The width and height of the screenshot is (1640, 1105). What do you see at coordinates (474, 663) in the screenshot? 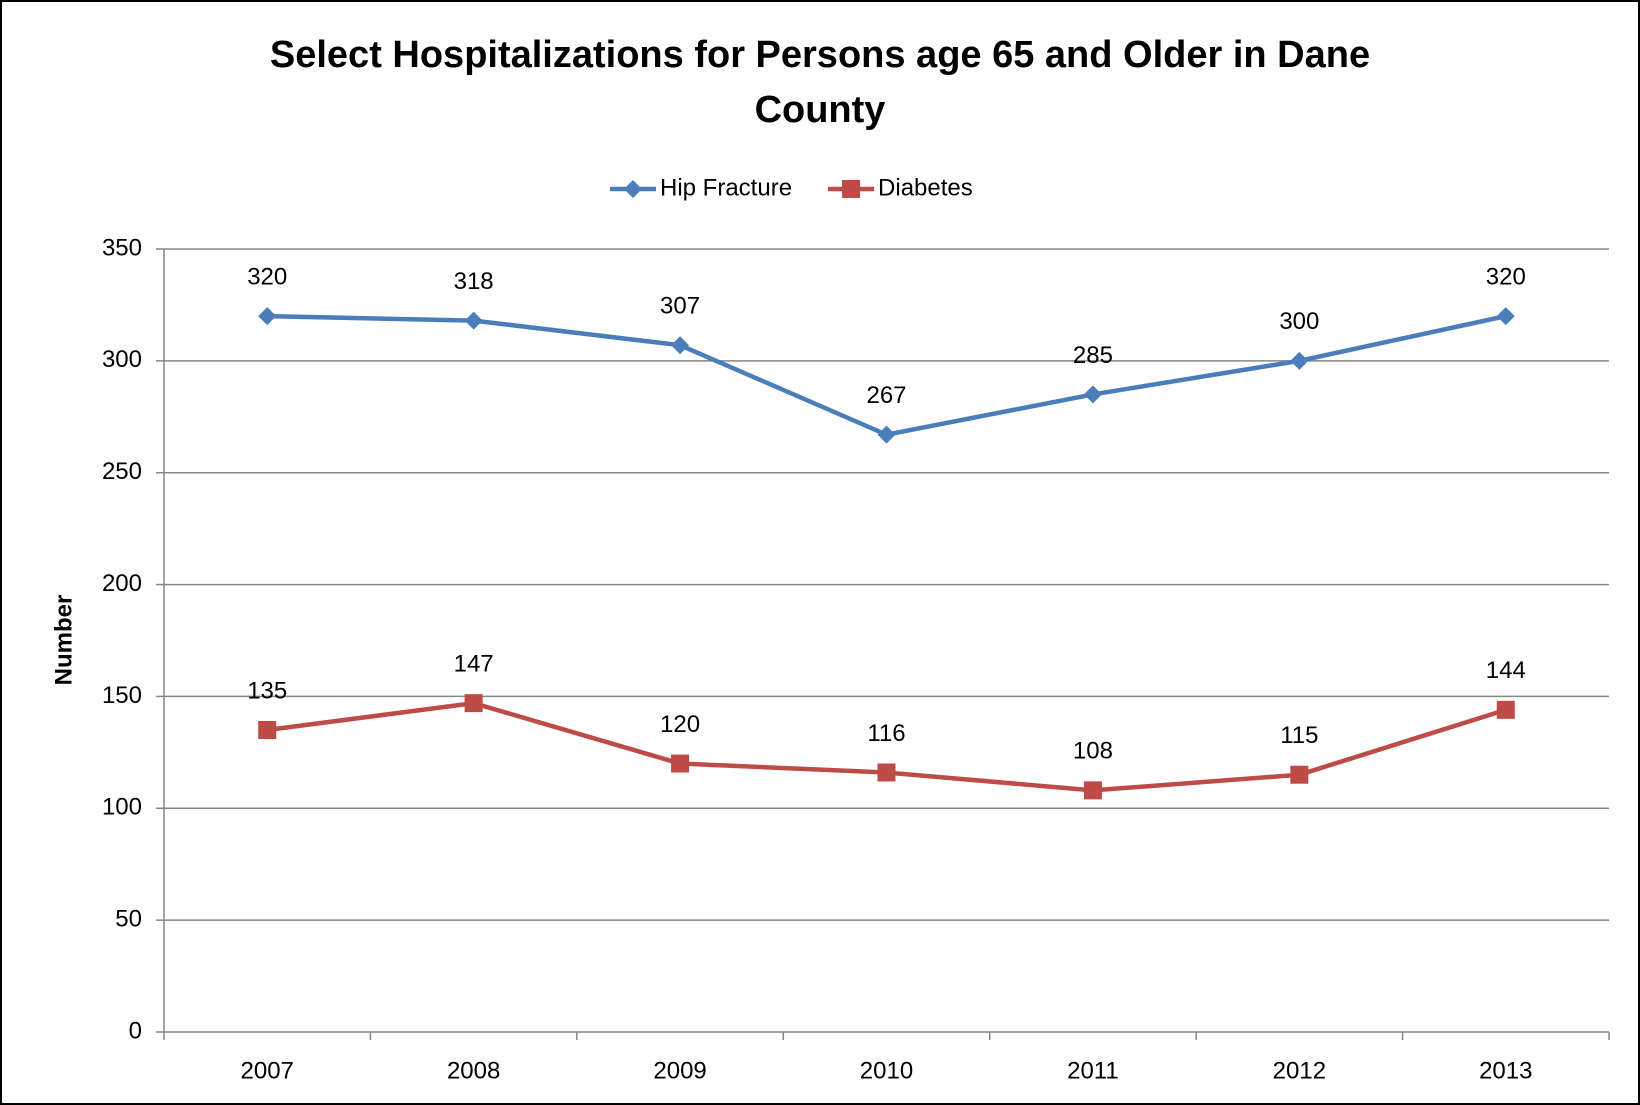
I see `data-label: 147` at bounding box center [474, 663].